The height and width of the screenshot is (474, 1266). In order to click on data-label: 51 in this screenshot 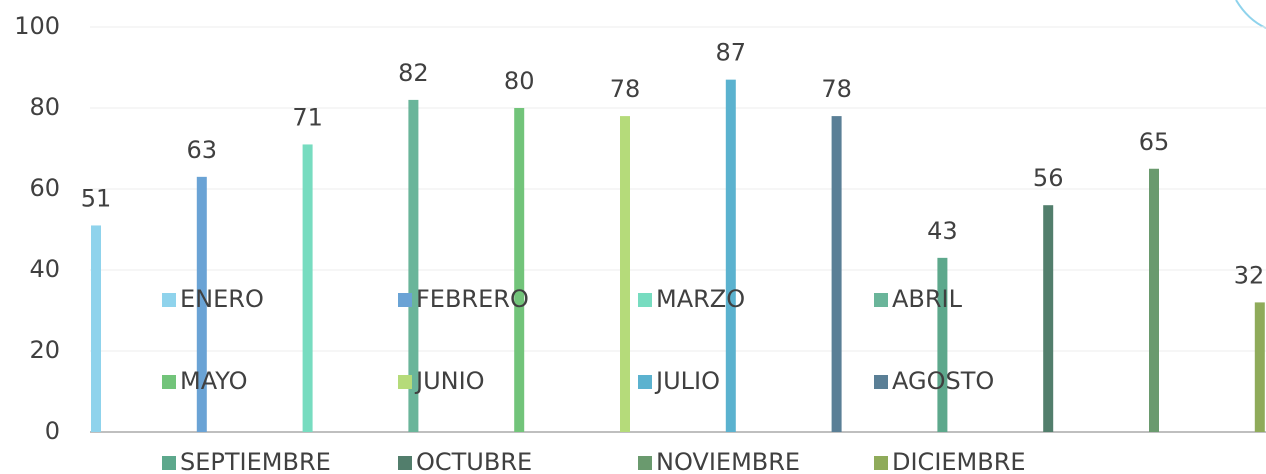, I will do `click(96, 198)`.